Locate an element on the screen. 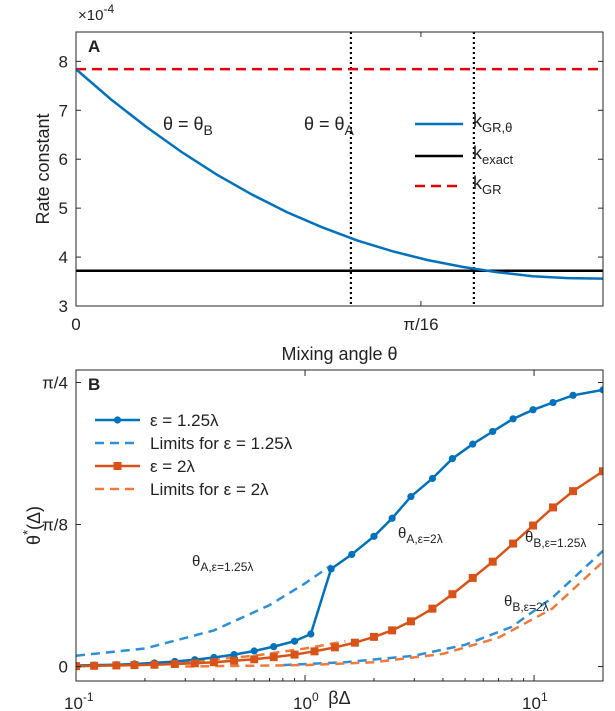 Image resolution: width=615 pixels, height=711 pixels. annotation-b-0: θA,ε=1.25λ is located at coordinates (222, 563).